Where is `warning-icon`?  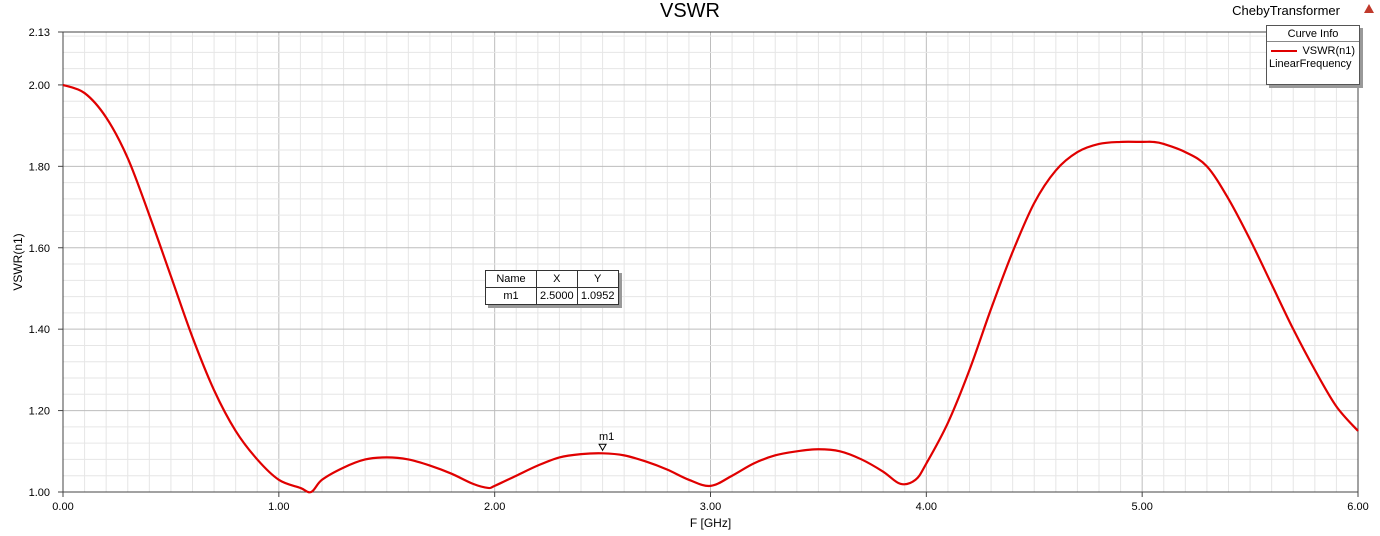 warning-icon is located at coordinates (1369, 8).